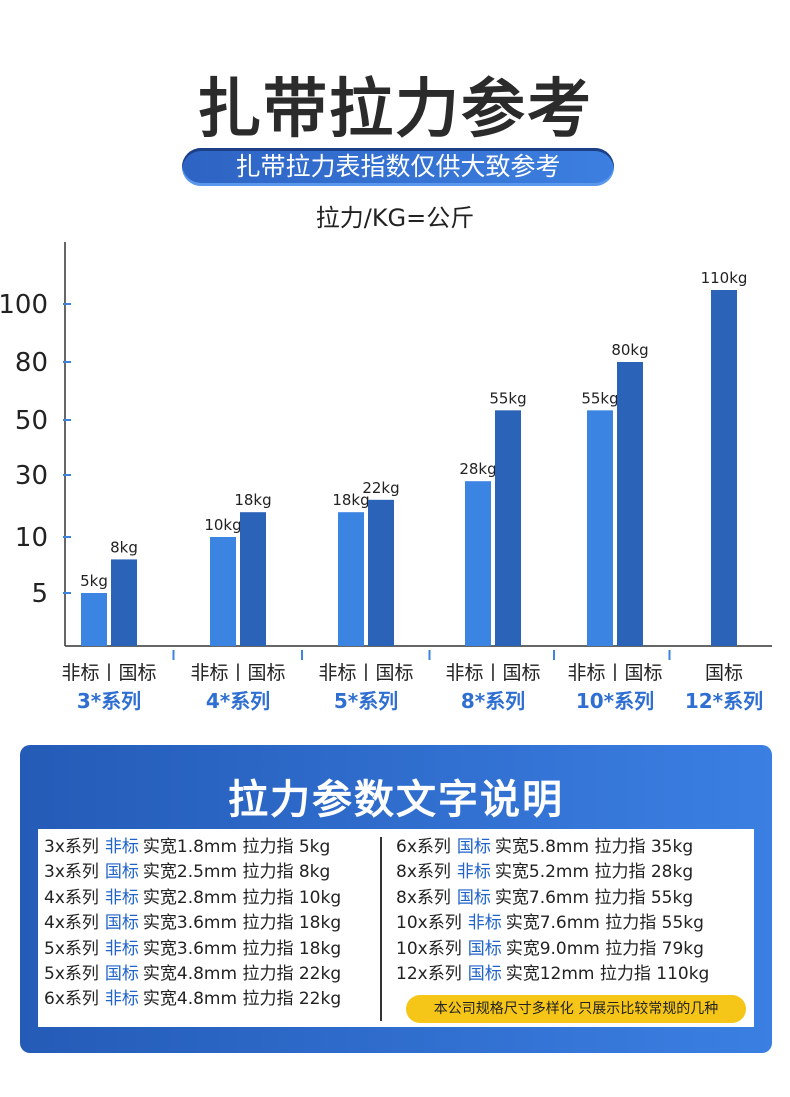 The image size is (790, 1097). I want to click on param-spec: 实宽2.8mm 拉力指 10kg, so click(242, 897).